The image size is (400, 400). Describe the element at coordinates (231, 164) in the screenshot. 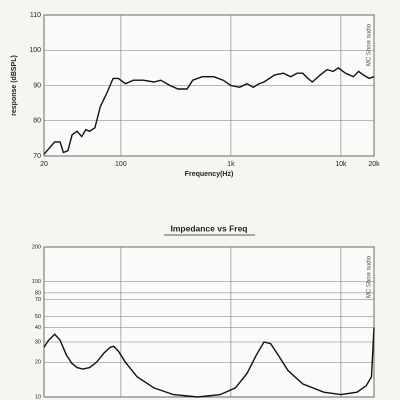

I see `x-tick-label: 1k` at that location.